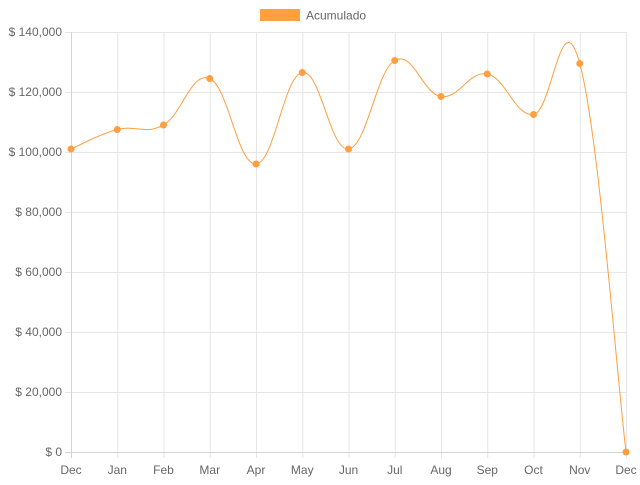 This screenshot has width=640, height=485. I want to click on x-axis-tick-labels: Dec Jan Feb Mar Apr May Jun Jul Aug Sep Oct Nov Dec, so click(348, 470).